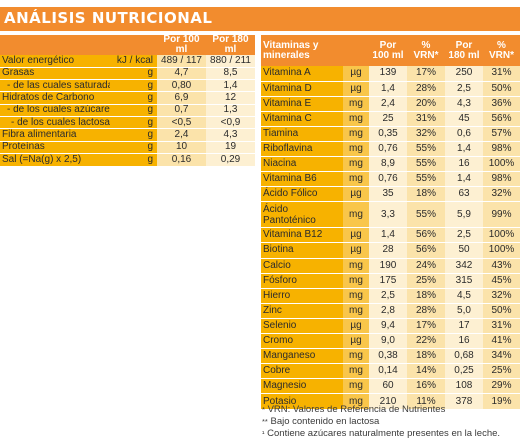  Describe the element at coordinates (302, 148) in the screenshot. I see `nutrient-label: Riboflavina` at that location.